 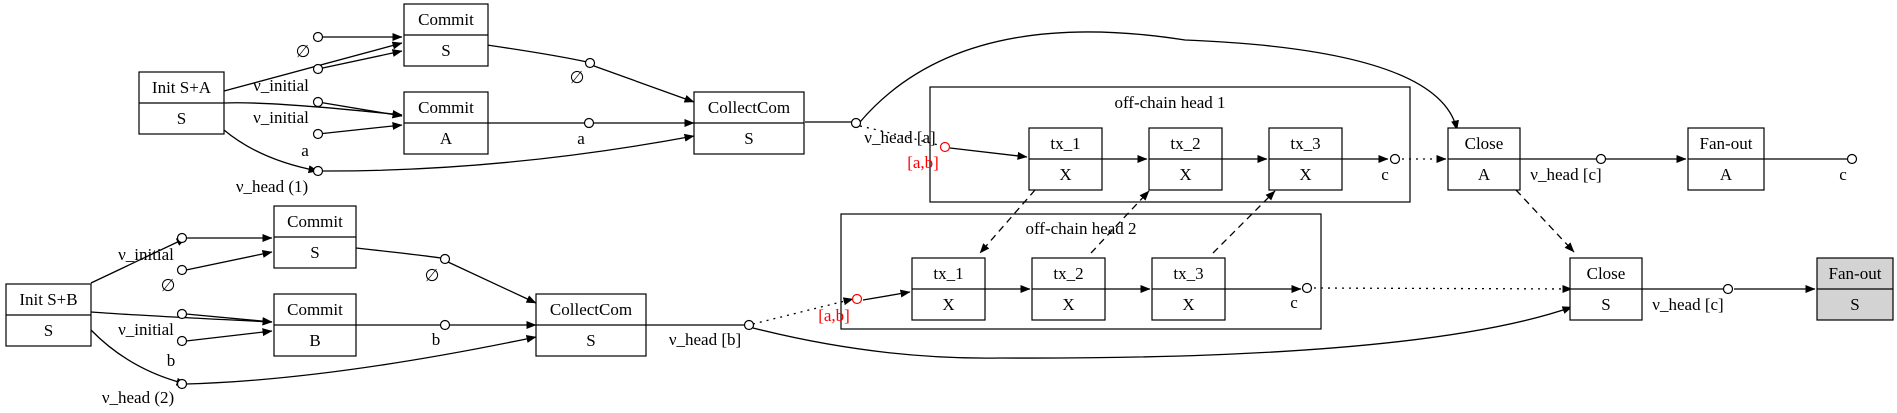 I want to click on port-v-head-b, so click(x=749, y=325).